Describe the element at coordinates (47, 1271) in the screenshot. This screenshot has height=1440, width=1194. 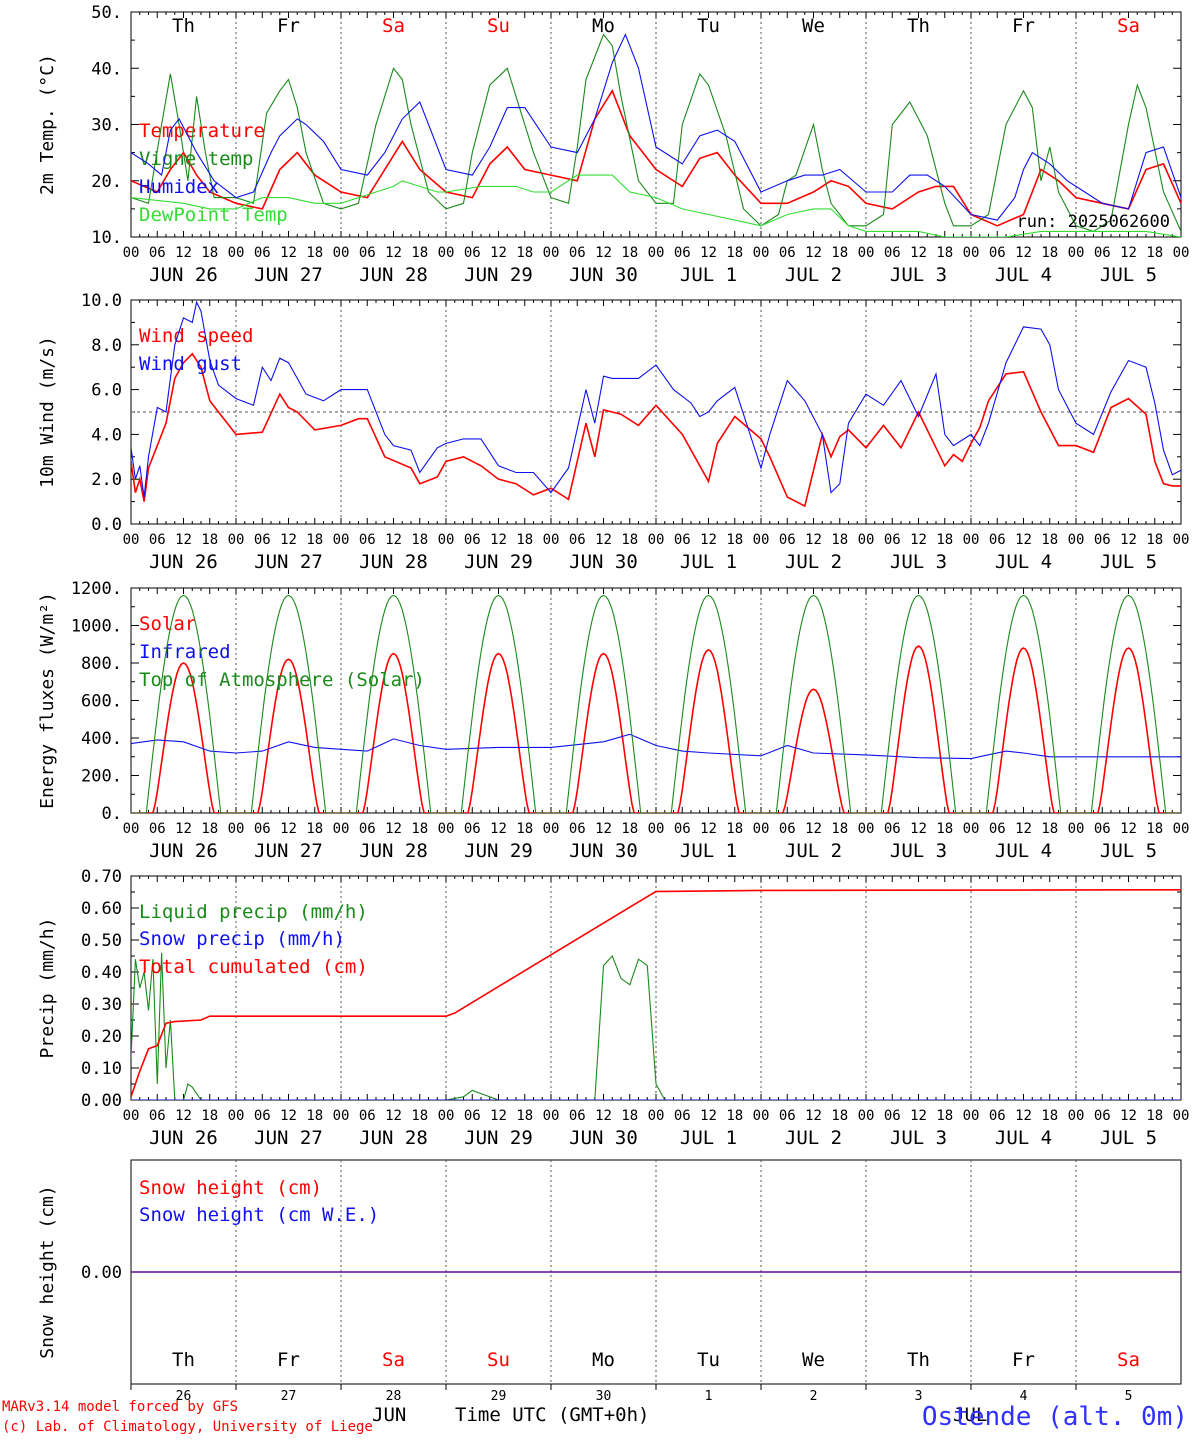
I see `y-axis-label: Snow height (cm)` at that location.